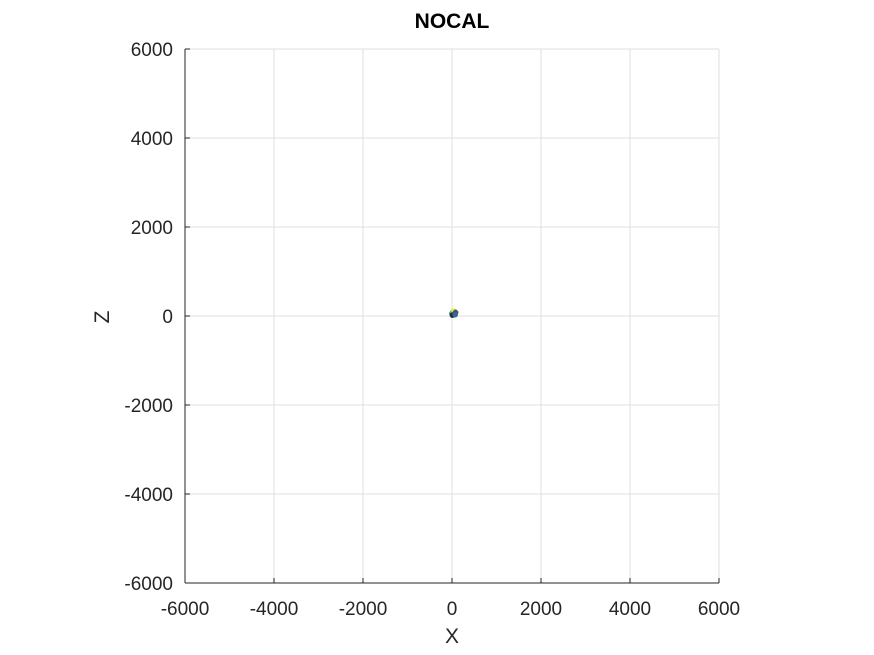 The width and height of the screenshot is (874, 655). What do you see at coordinates (157, 317) in the screenshot?
I see `y-axis-ticks: -6000 -4000 -2000 0 2000 4000 6000` at bounding box center [157, 317].